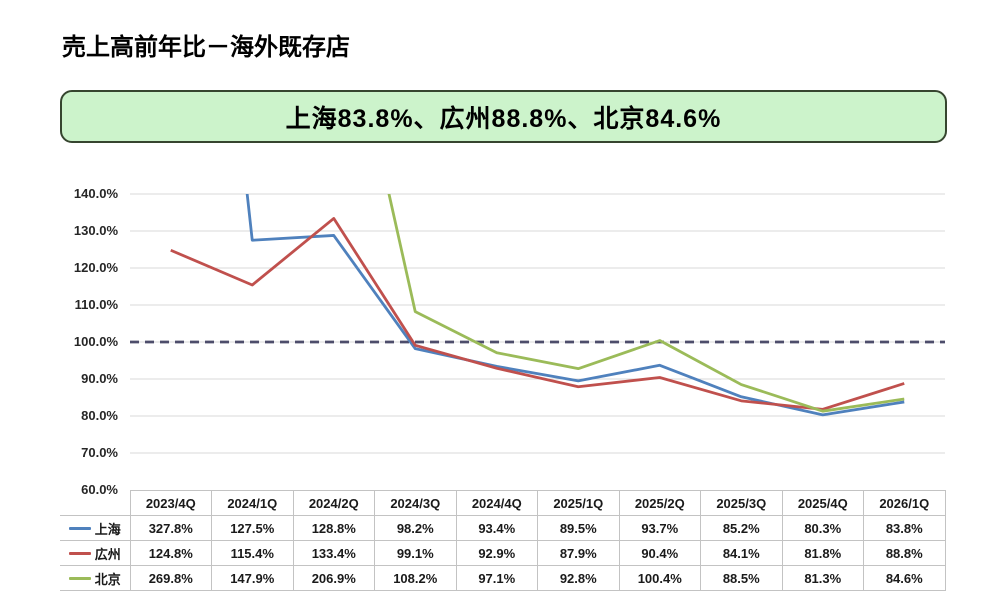 The width and height of the screenshot is (1000, 610). What do you see at coordinates (170, 578) in the screenshot?
I see `table-value-cell: 269.8%` at bounding box center [170, 578].